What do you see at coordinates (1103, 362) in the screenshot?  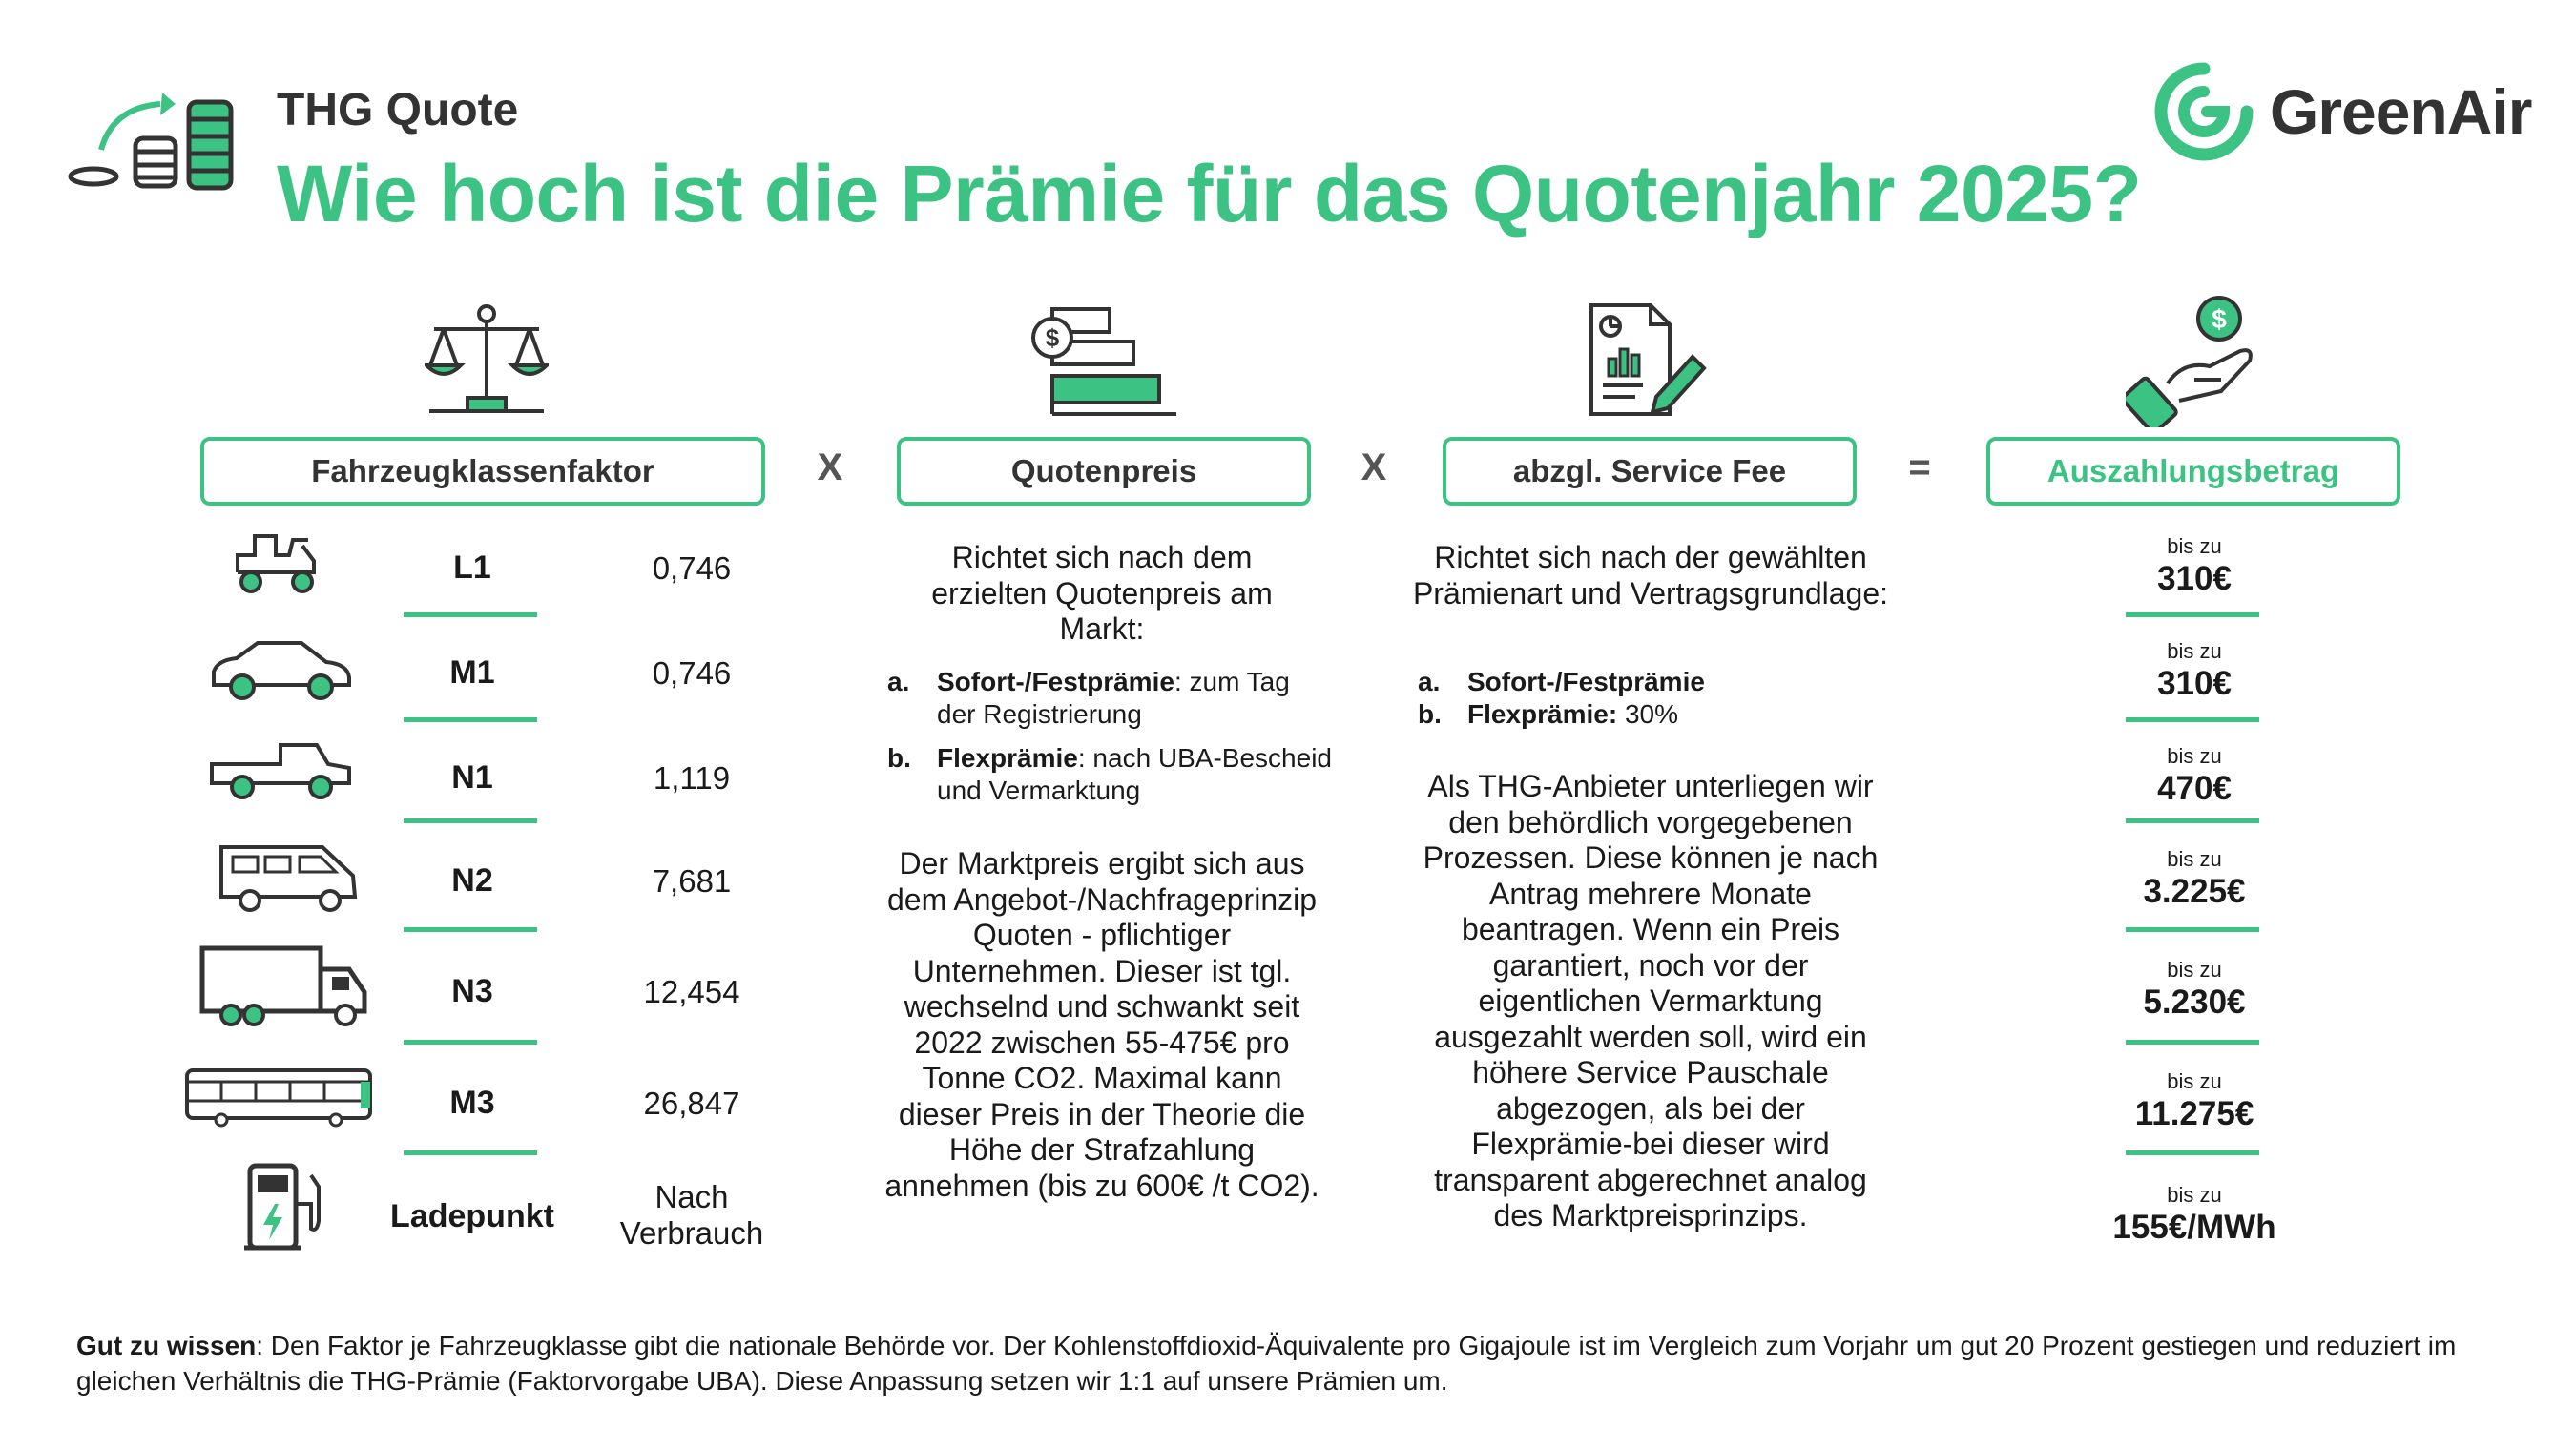 I see `price-bars-icon: $` at bounding box center [1103, 362].